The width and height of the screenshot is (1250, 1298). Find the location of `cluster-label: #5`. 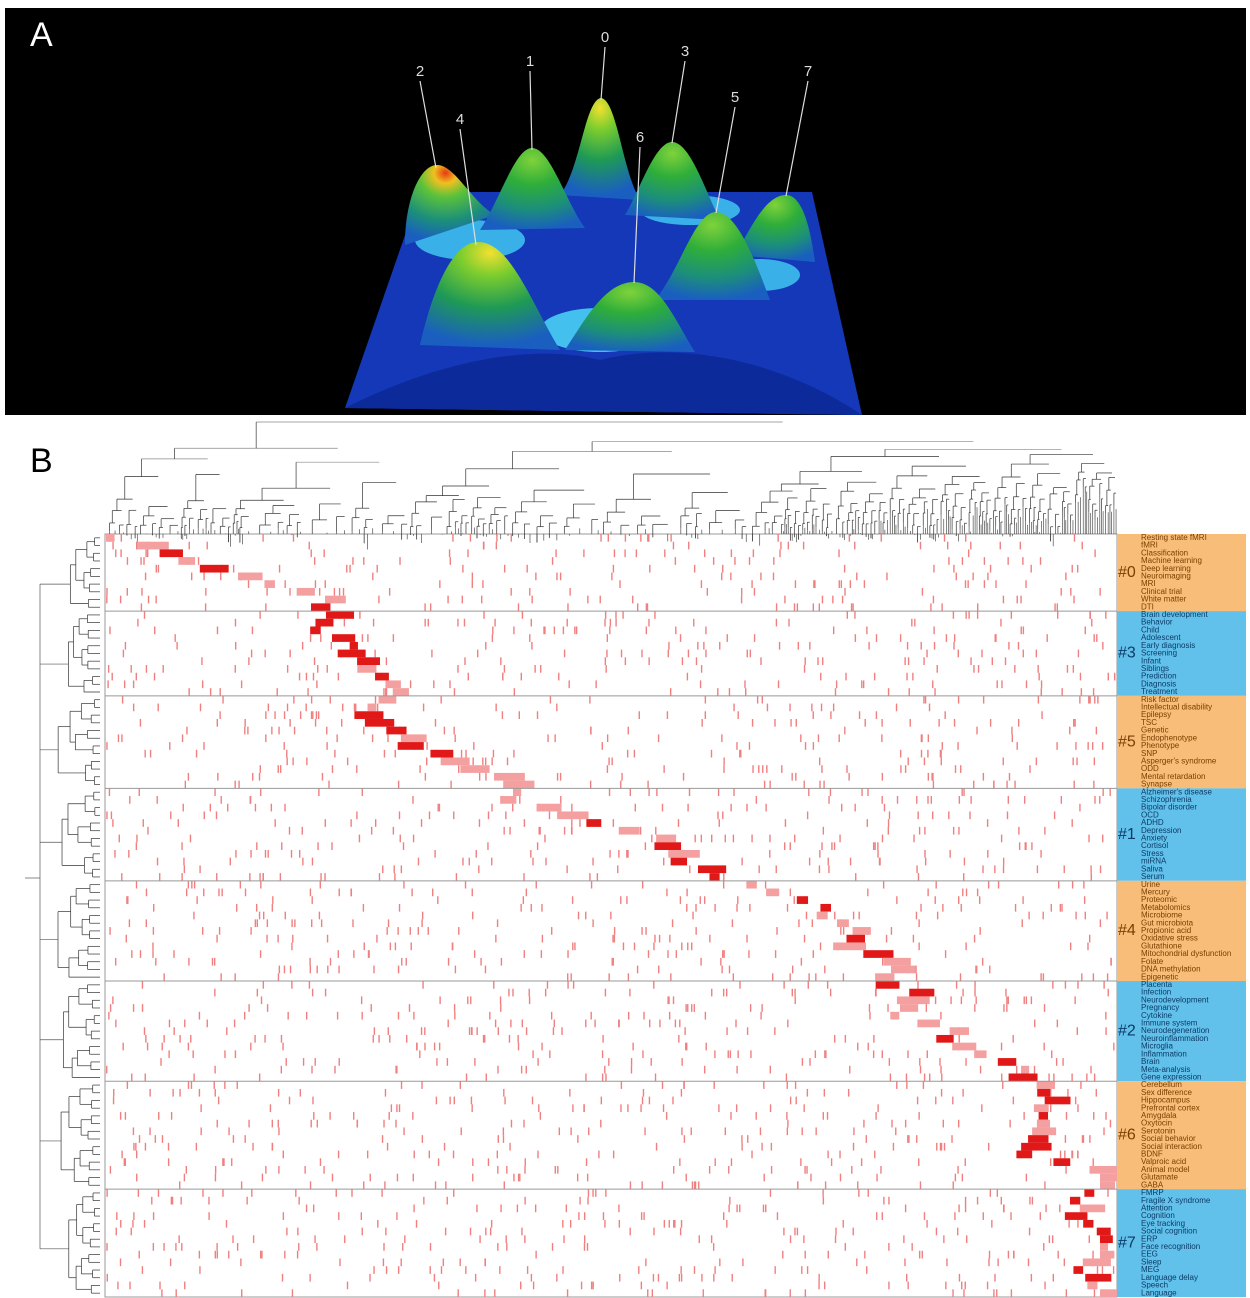

cluster-label: #5 is located at coordinates (1127, 741).